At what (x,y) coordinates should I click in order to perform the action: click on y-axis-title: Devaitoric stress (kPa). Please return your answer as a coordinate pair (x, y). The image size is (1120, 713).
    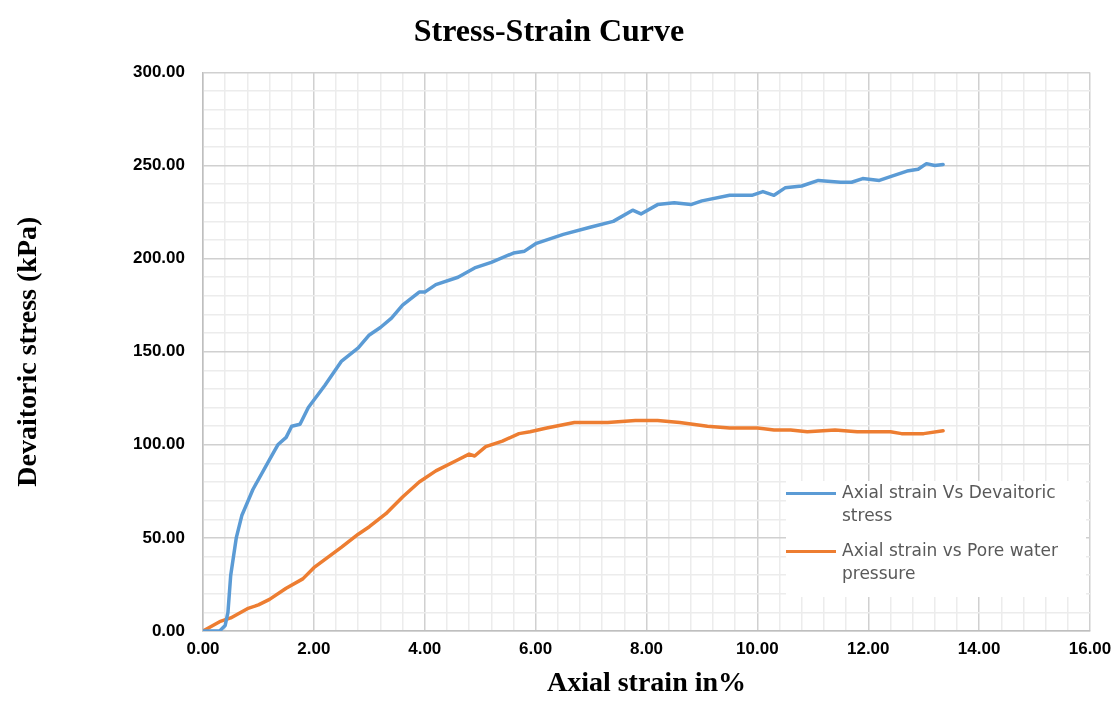
    Looking at the image, I should click on (27, 351).